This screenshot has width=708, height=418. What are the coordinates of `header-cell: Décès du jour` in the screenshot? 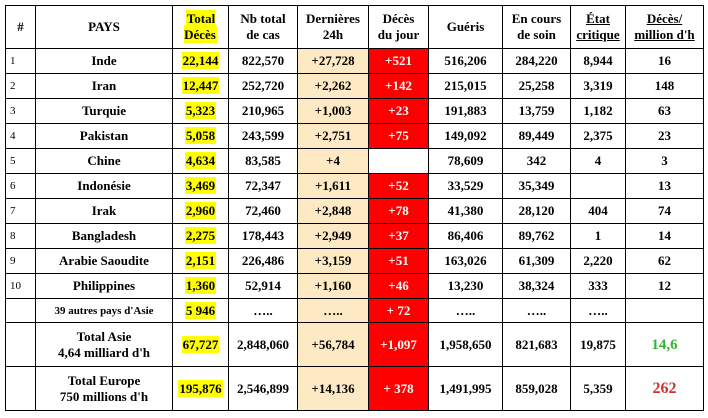 It's located at (398, 27).